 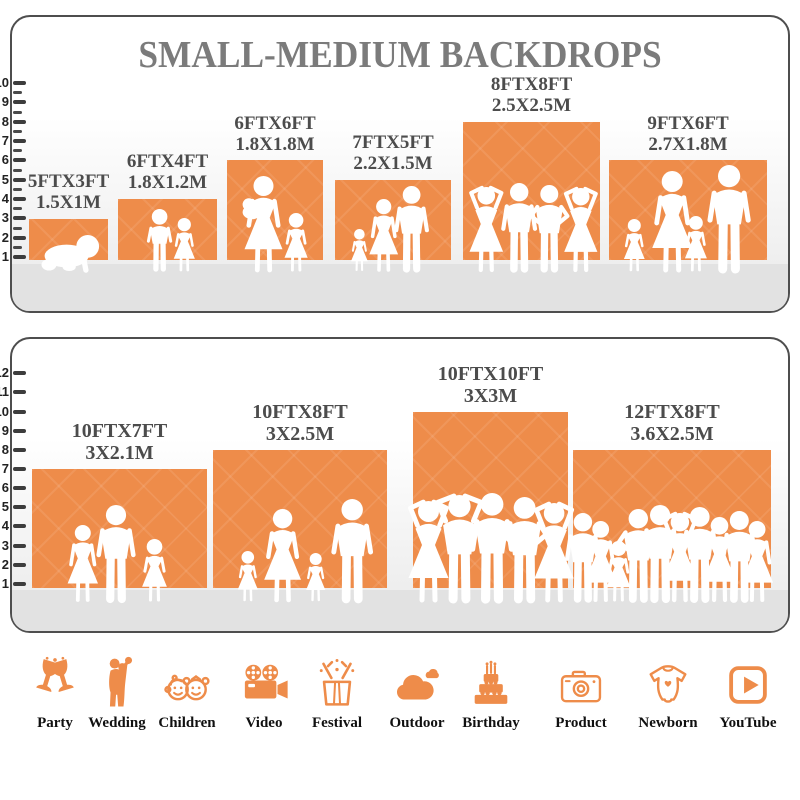 I want to click on size-feet: 7FTX5FT, so click(x=393, y=142).